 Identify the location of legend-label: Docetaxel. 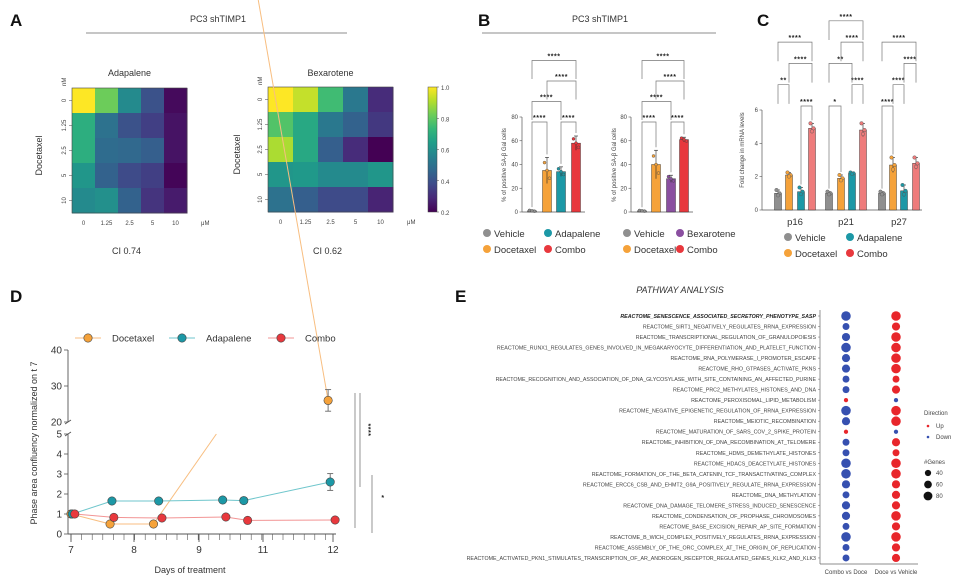
(655, 250).